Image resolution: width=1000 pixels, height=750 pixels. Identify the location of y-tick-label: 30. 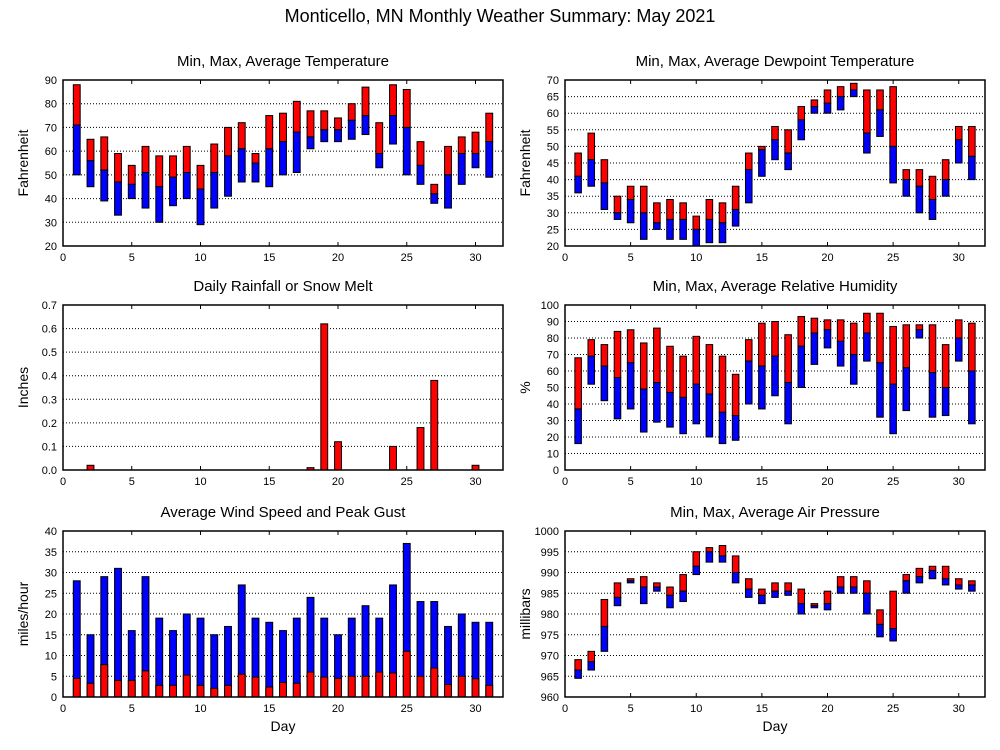
(553, 214).